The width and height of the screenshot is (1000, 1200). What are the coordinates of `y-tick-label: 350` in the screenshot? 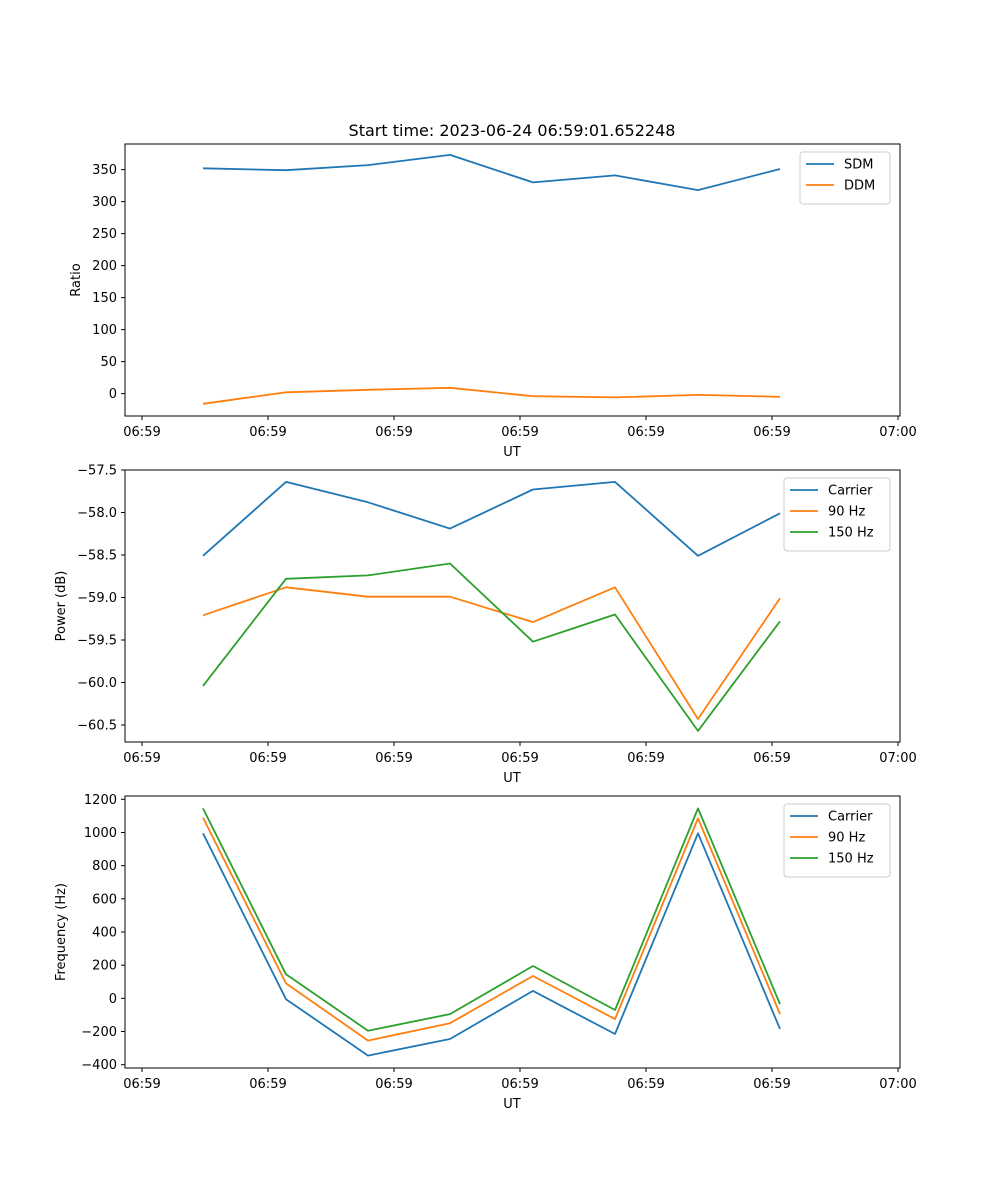 It's located at (104, 170).